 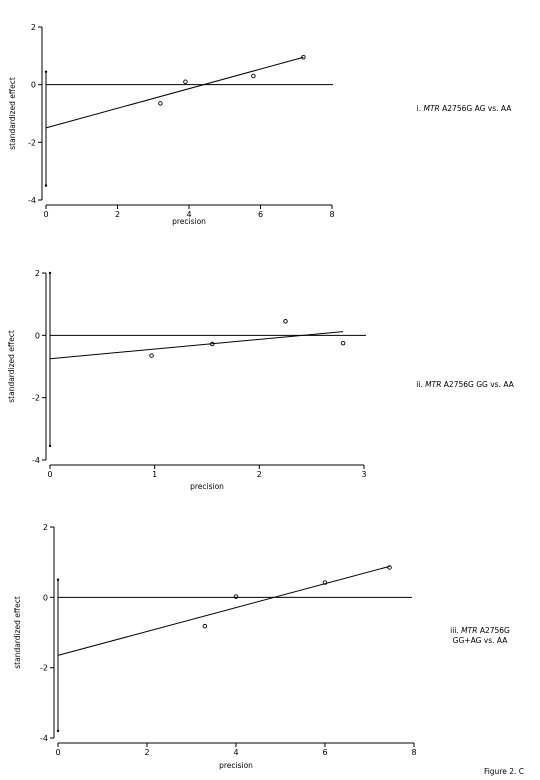 What do you see at coordinates (50, 273) in the screenshot?
I see `panel-ii-origin-interval-top` at bounding box center [50, 273].